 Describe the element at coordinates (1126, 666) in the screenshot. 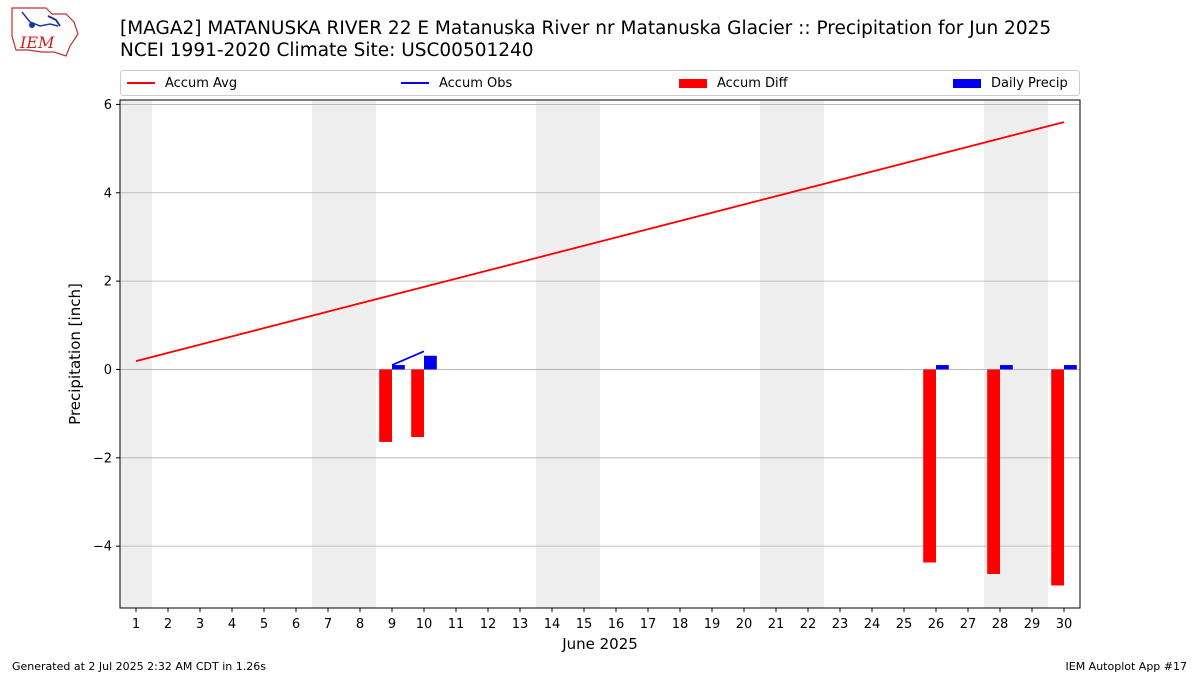

I see `footer-app: IEM Autoplot App #17` at that location.